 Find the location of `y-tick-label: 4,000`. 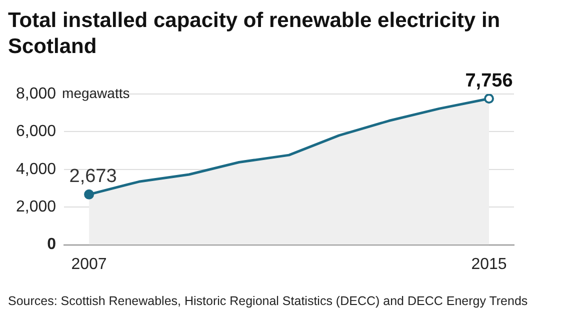

y-tick-label: 4,000 is located at coordinates (36, 169).